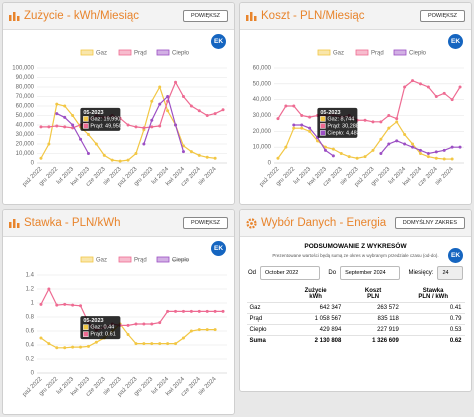 Image resolution: width=474 pixels, height=417 pixels. I want to click on y-tick-label: 1.2, so click(30, 290).